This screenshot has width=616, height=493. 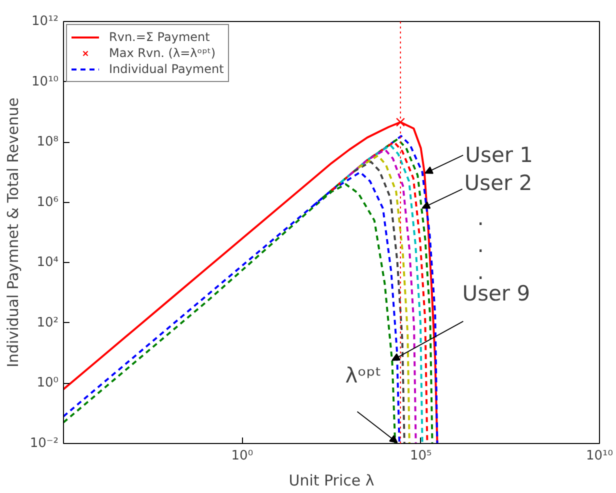 I want to click on y-tick-label: 10⁶, so click(x=47, y=202).